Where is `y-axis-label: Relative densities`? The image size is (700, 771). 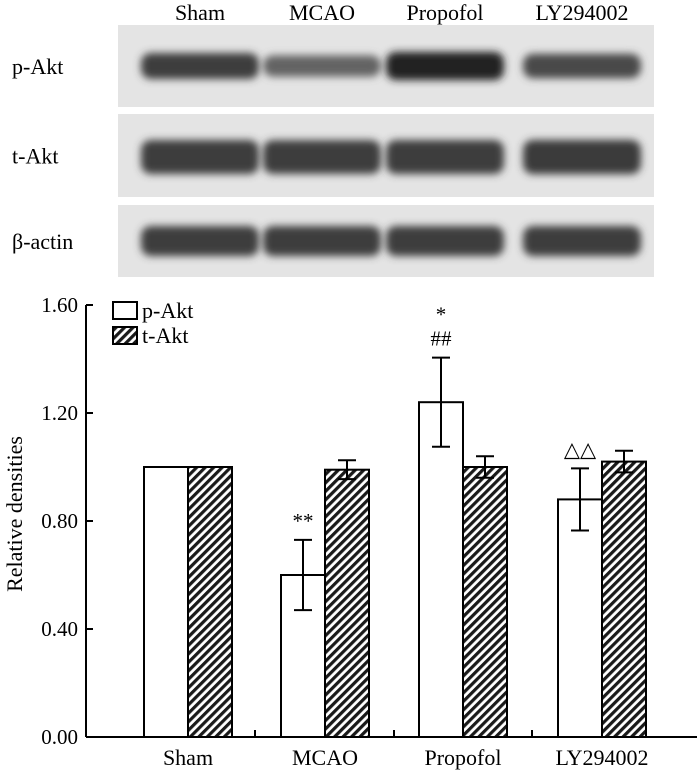
y-axis-label: Relative densities is located at coordinates (14, 514).